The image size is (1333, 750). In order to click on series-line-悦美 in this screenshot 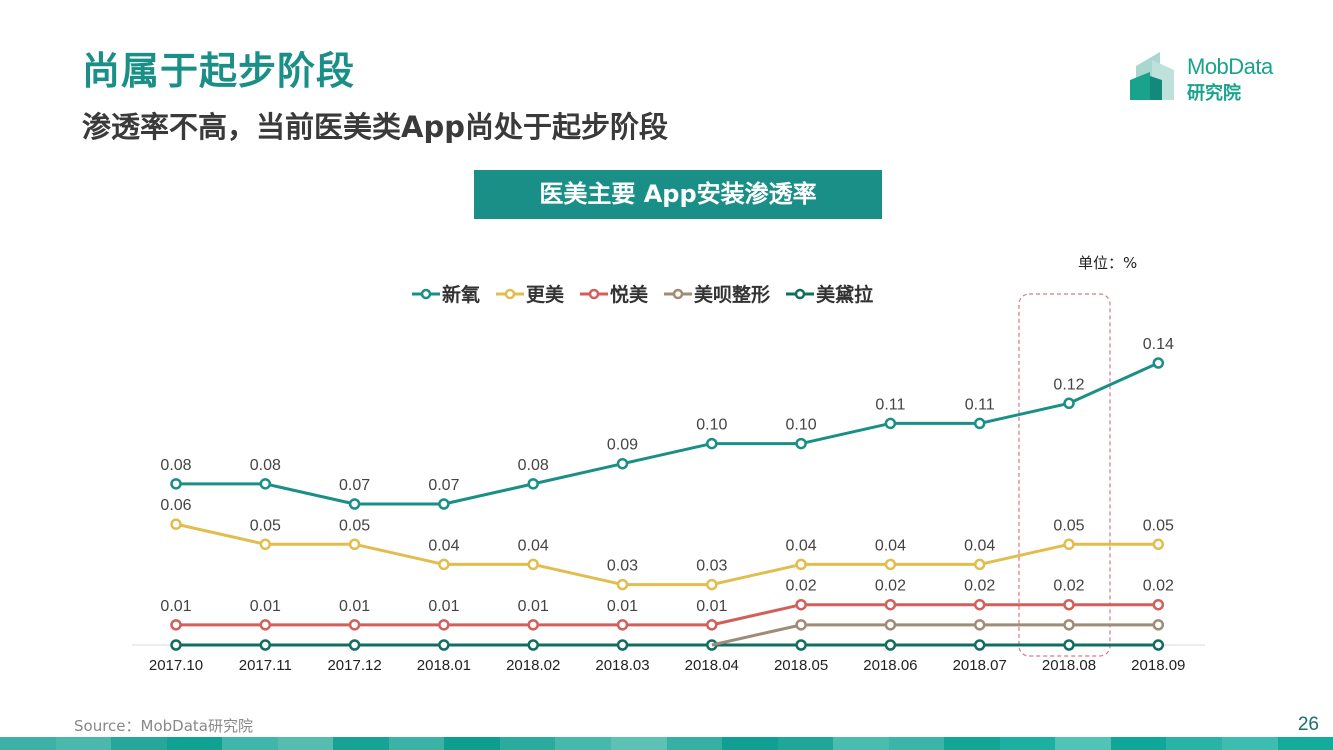, I will do `click(667, 615)`.